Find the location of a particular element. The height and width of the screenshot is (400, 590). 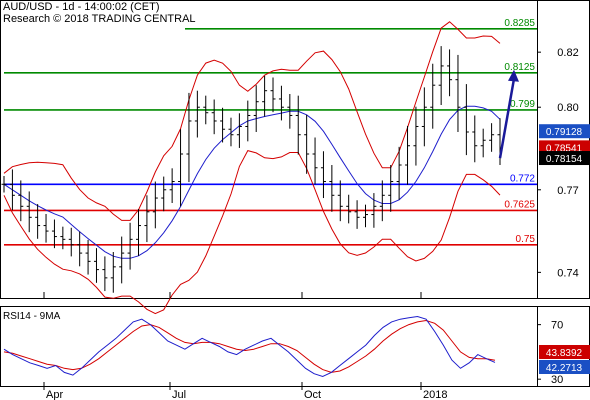

price-axis-label: 0.74 is located at coordinates (567, 273).